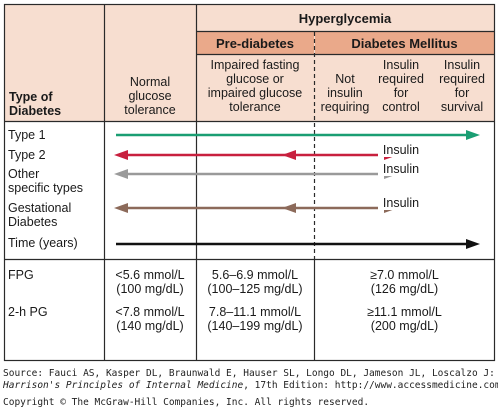  I want to click on type-of-diabetes-header: Type of Diabetes, so click(35, 104).